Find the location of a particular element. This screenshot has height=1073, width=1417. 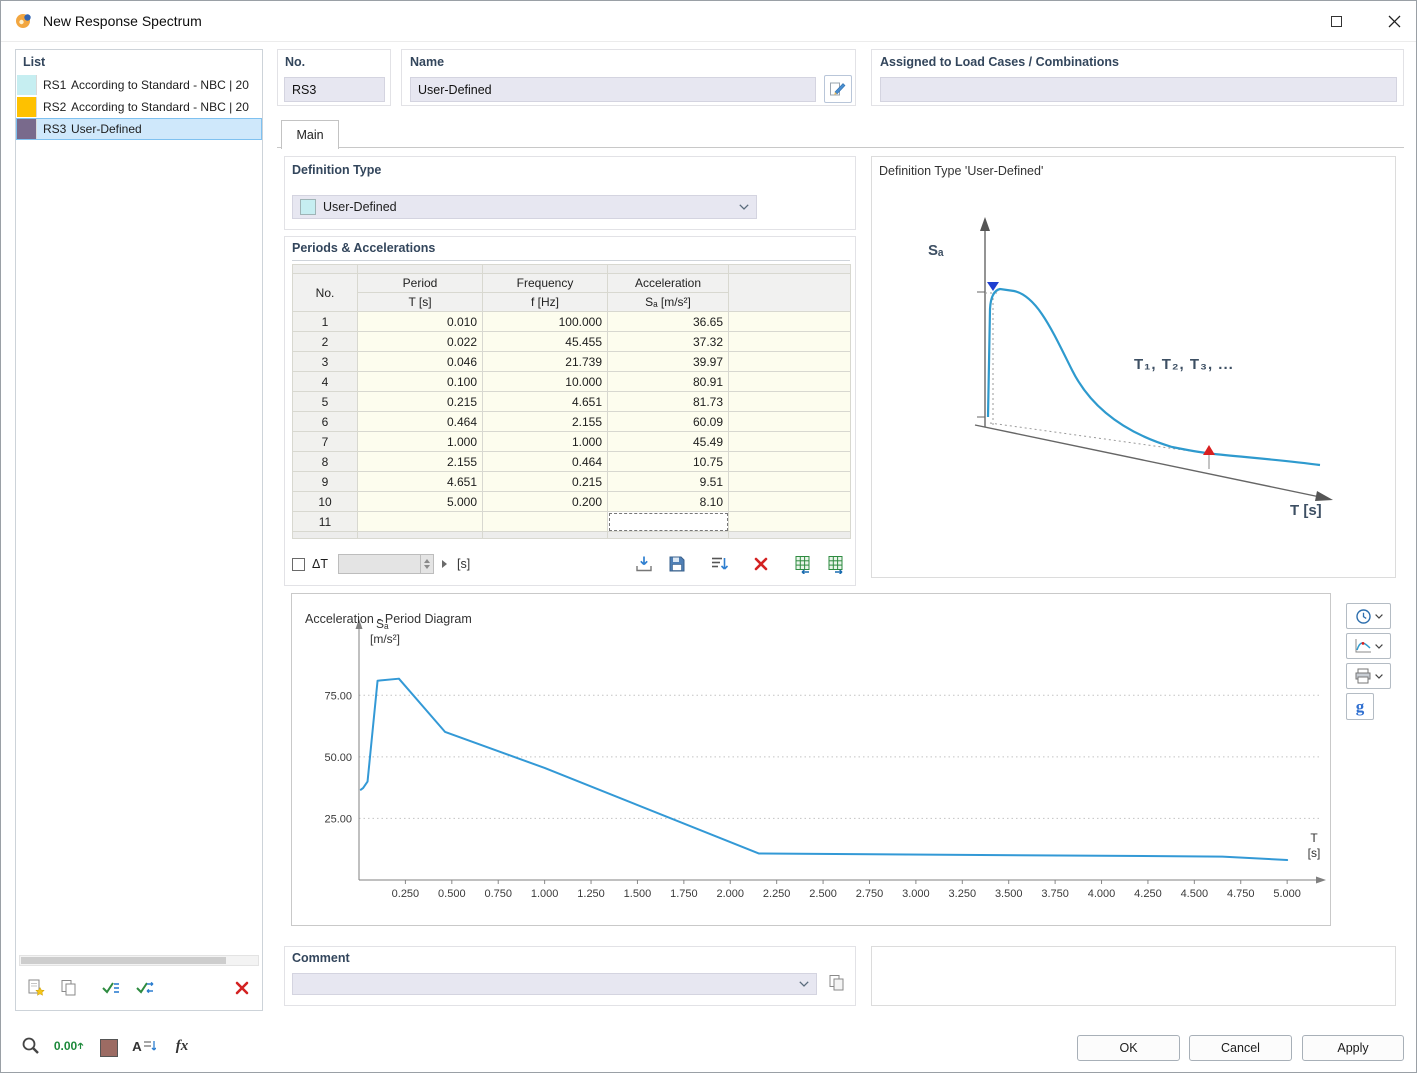

cell-frequency: 0.215 is located at coordinates (545, 481).